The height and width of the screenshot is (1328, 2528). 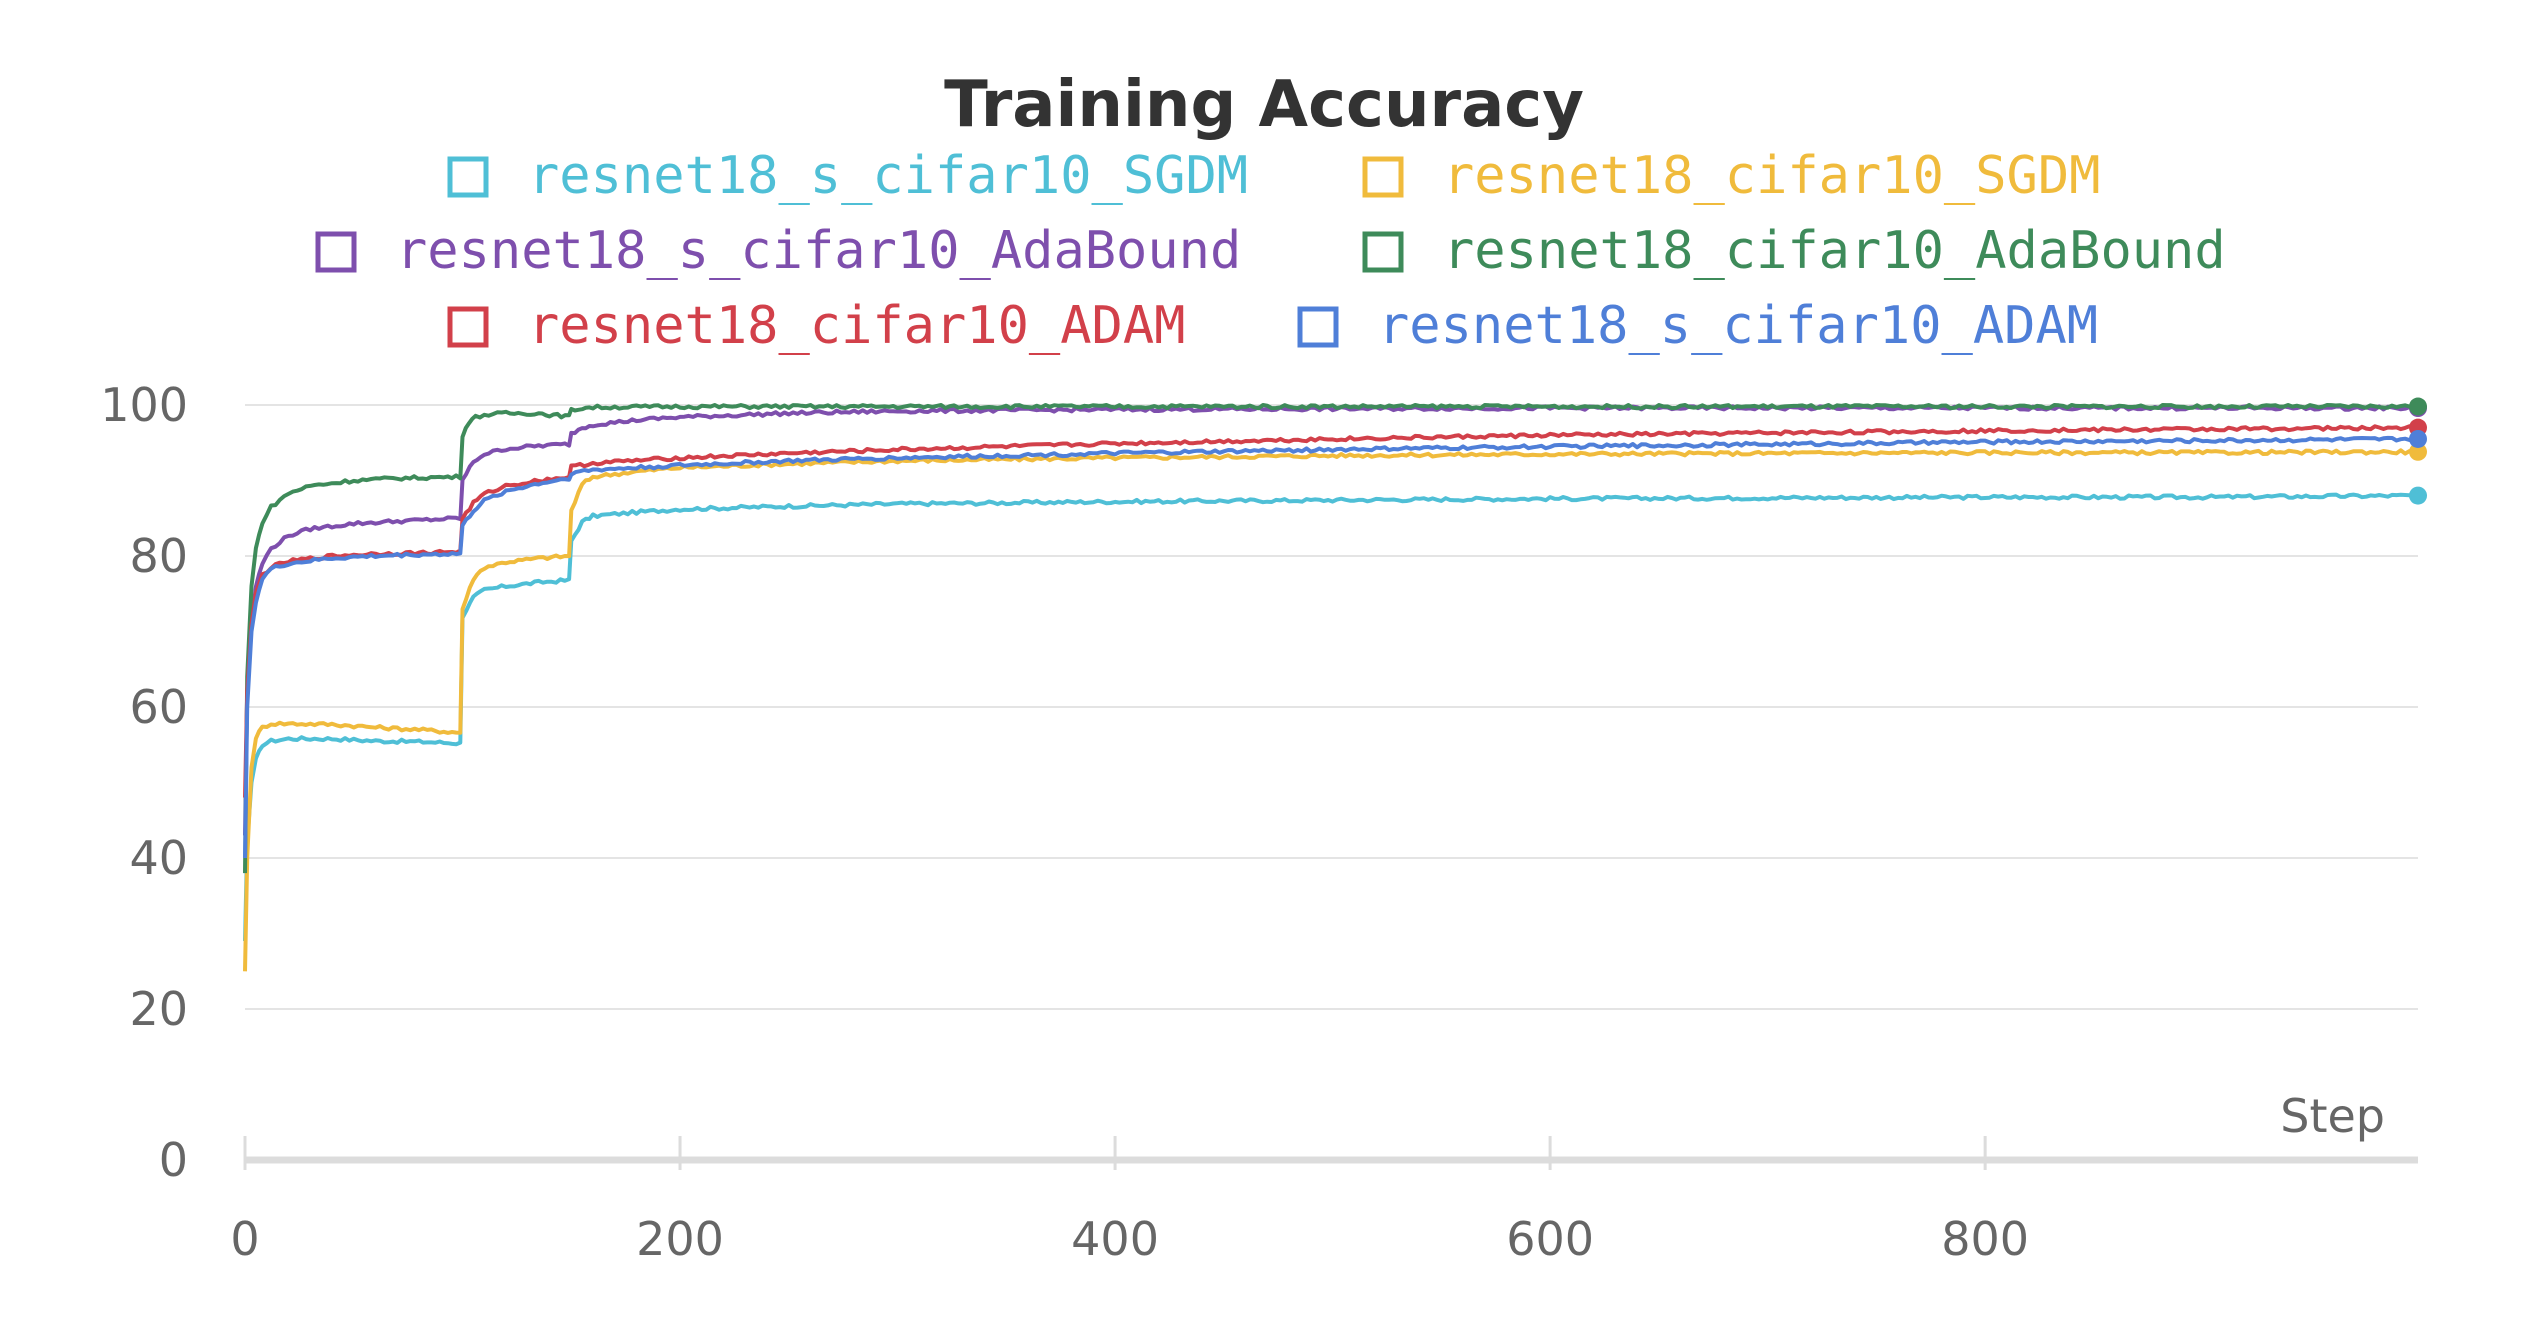 I want to click on y-tick-label: 0, so click(x=173, y=1160).